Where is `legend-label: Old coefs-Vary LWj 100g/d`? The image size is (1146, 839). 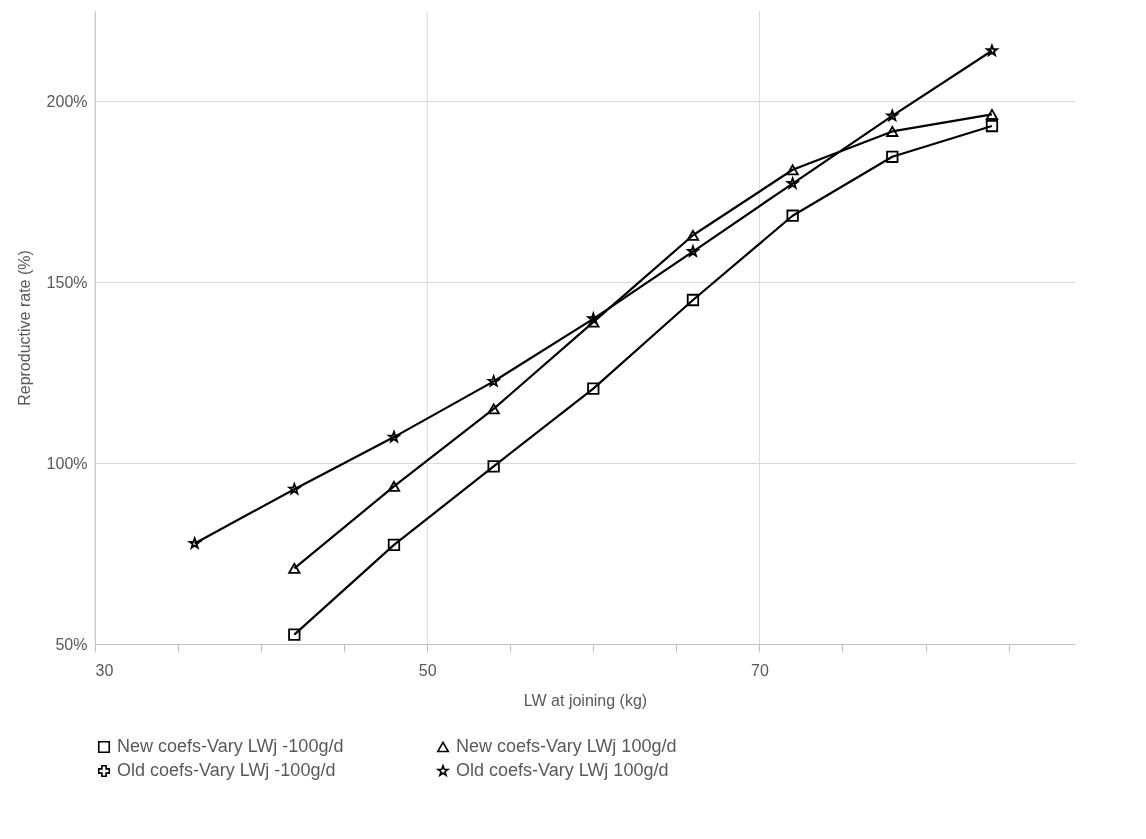 legend-label: Old coefs-Vary LWj 100g/d is located at coordinates (562, 770).